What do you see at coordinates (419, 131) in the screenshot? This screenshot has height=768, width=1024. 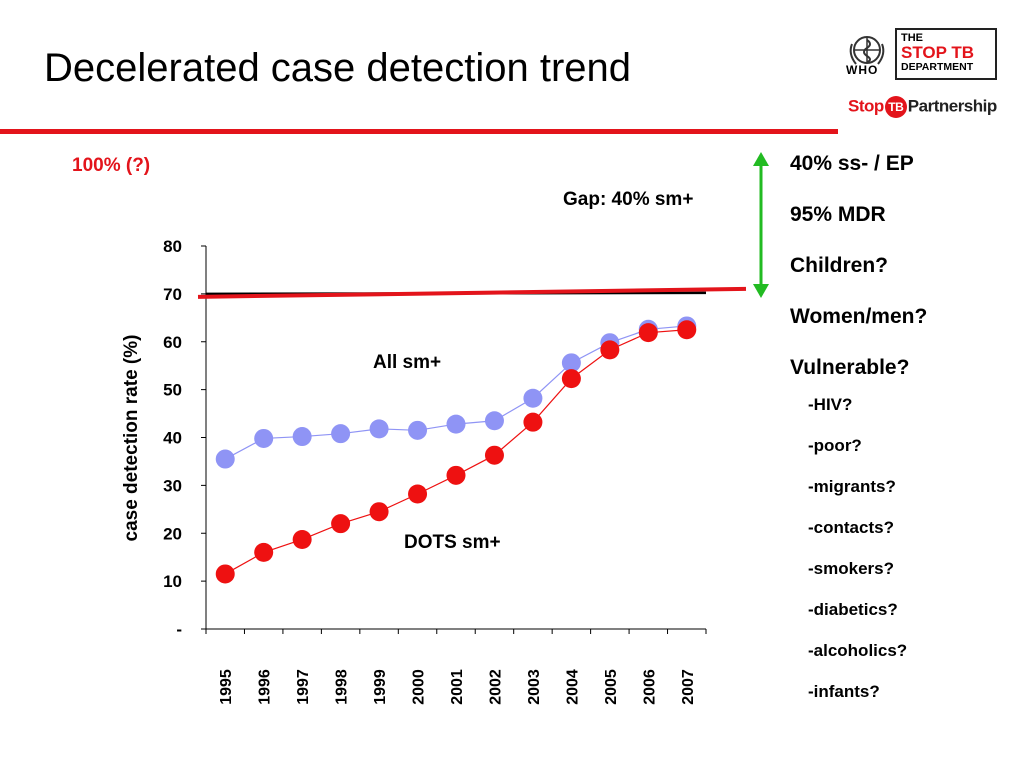 I see `title-divider` at bounding box center [419, 131].